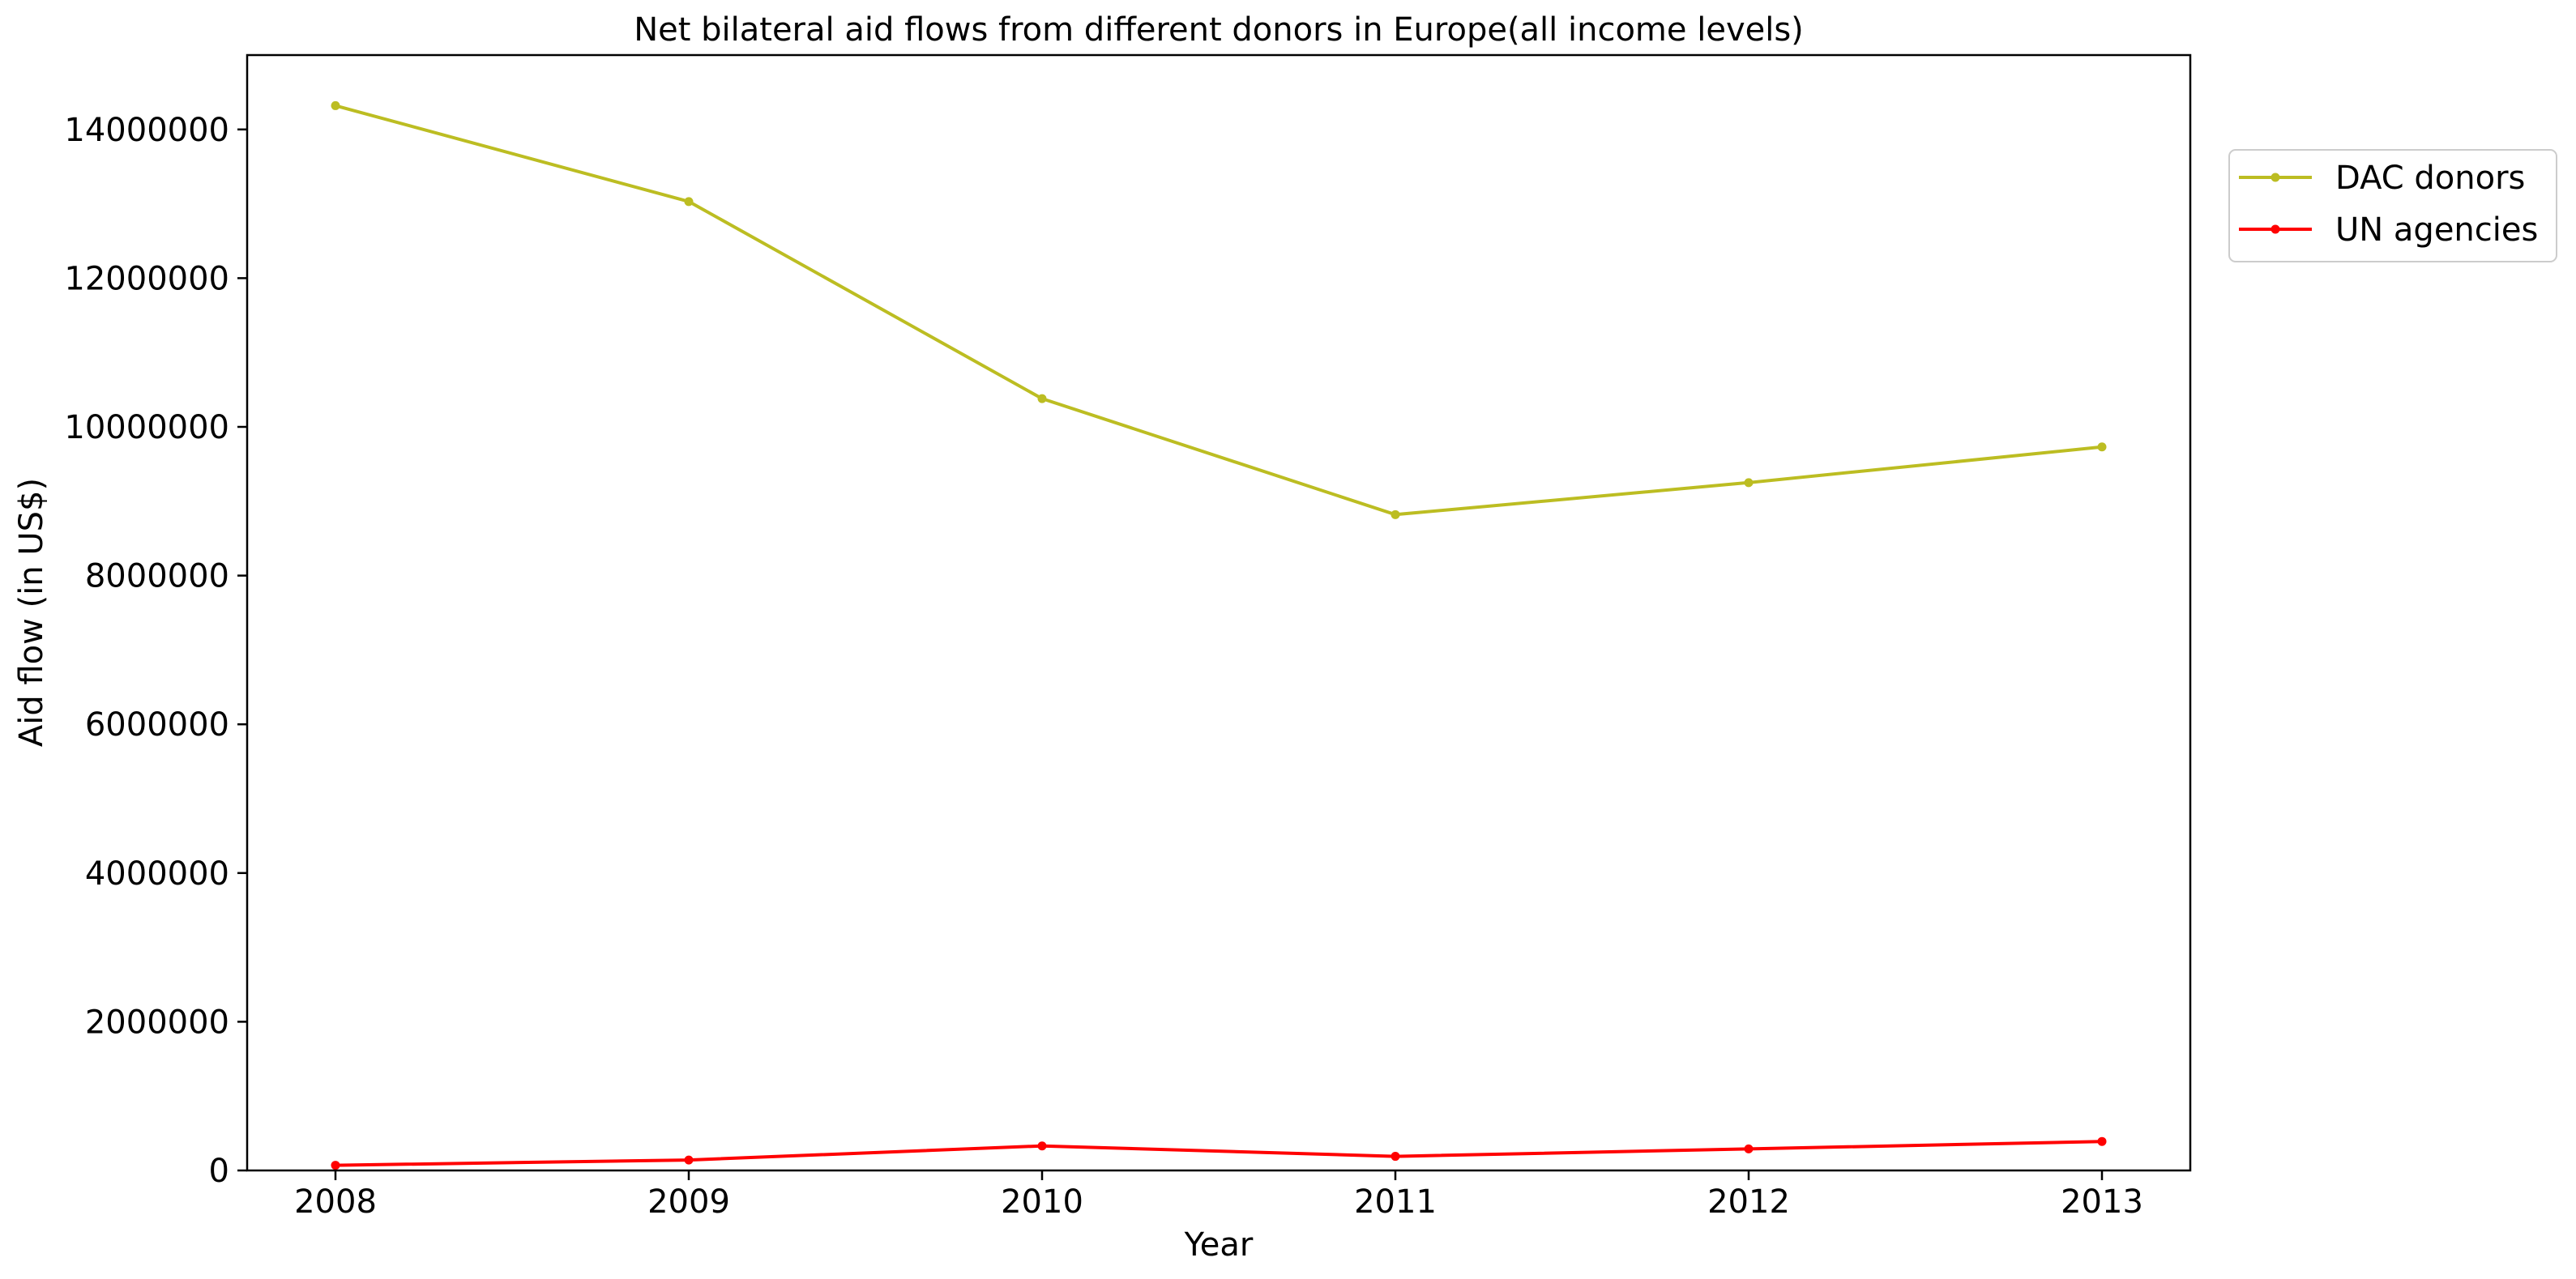 The image size is (2576, 1279). What do you see at coordinates (146, 427) in the screenshot?
I see `y-tick-label: 10000000` at bounding box center [146, 427].